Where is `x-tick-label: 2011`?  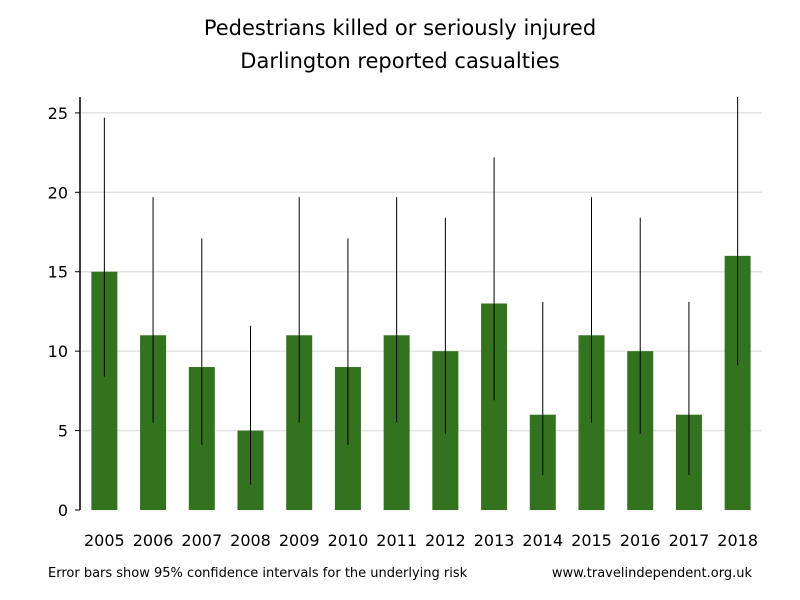
x-tick-label: 2011 is located at coordinates (396, 540).